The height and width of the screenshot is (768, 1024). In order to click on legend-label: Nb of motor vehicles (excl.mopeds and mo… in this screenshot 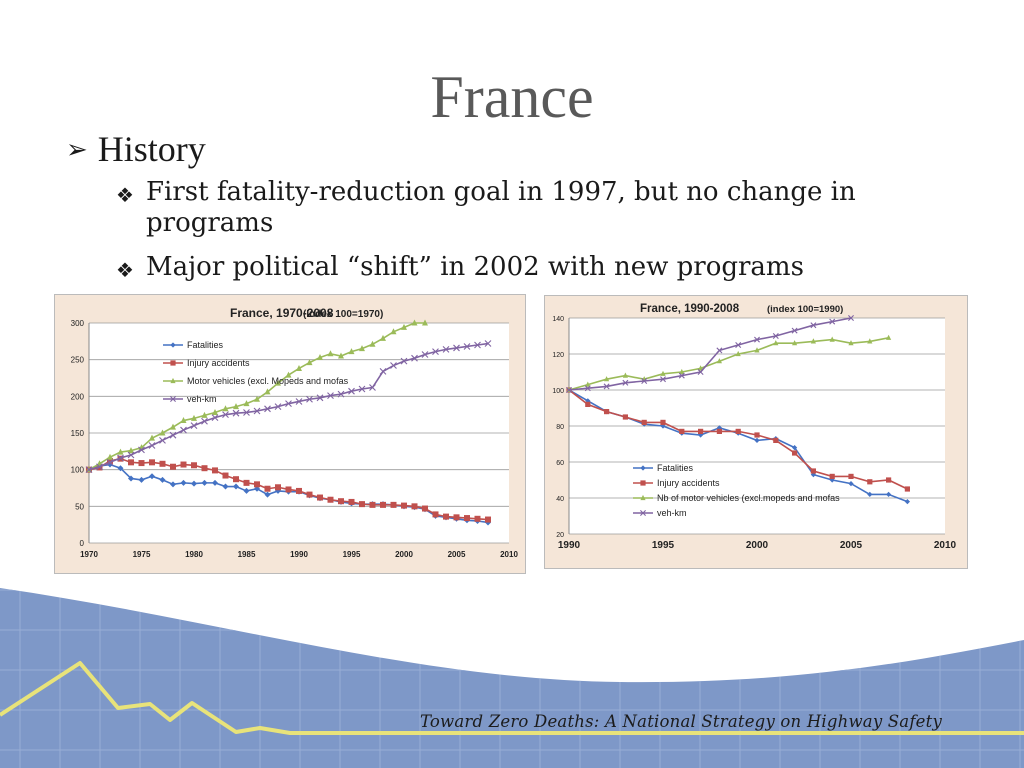, I will do `click(748, 498)`.